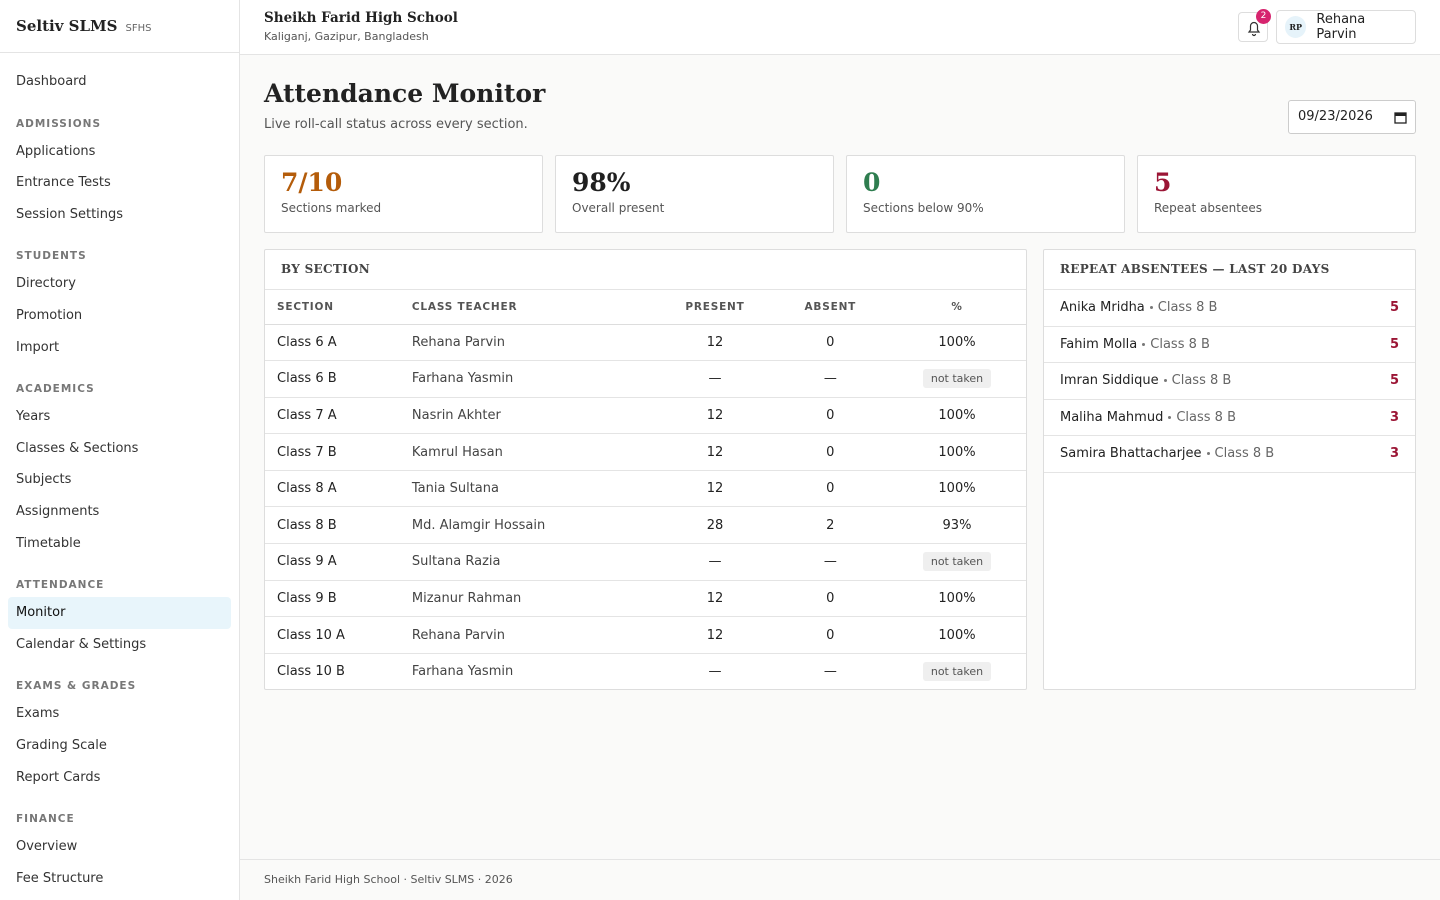  Describe the element at coordinates (119, 613) in the screenshot. I see `nav-item: Monitor` at that location.